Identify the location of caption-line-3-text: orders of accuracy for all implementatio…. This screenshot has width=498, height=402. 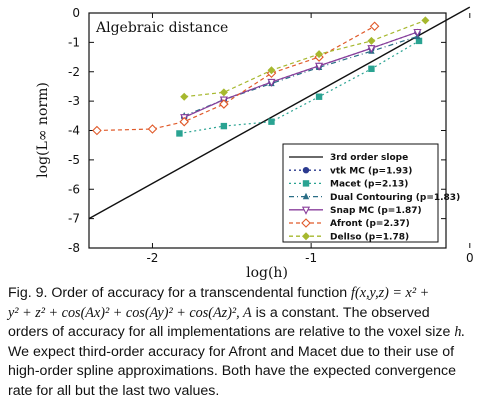
(231, 332).